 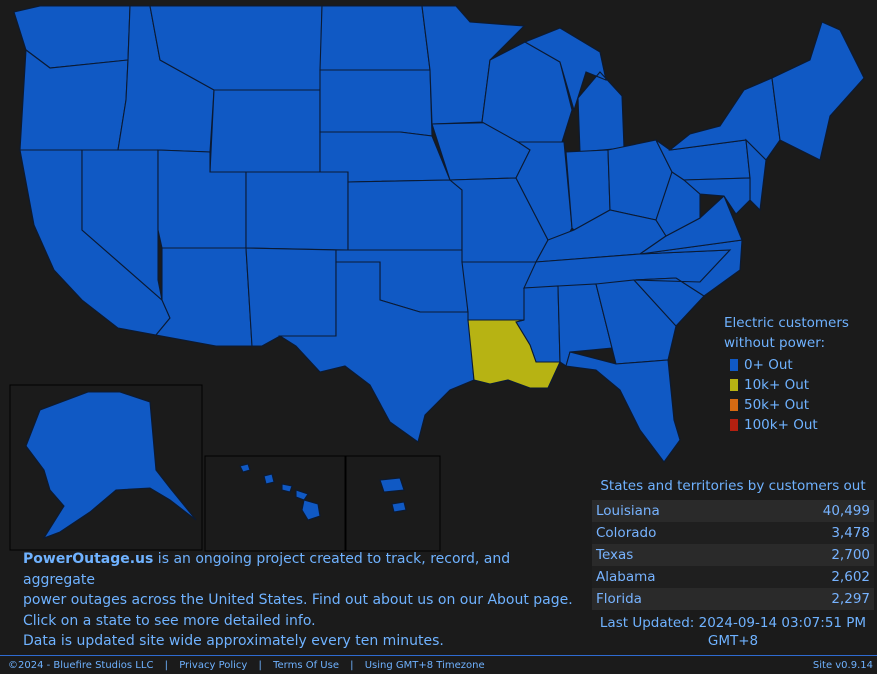 I want to click on state-texas, so click(x=376, y=352).